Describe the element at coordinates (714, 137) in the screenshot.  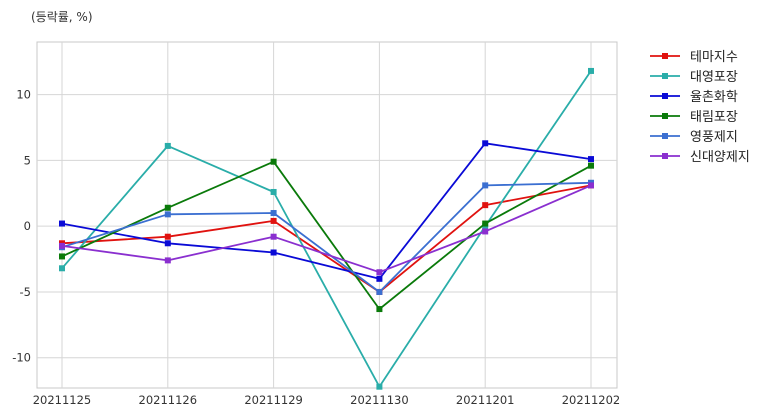
I see `legend-label: 영풍제지` at that location.